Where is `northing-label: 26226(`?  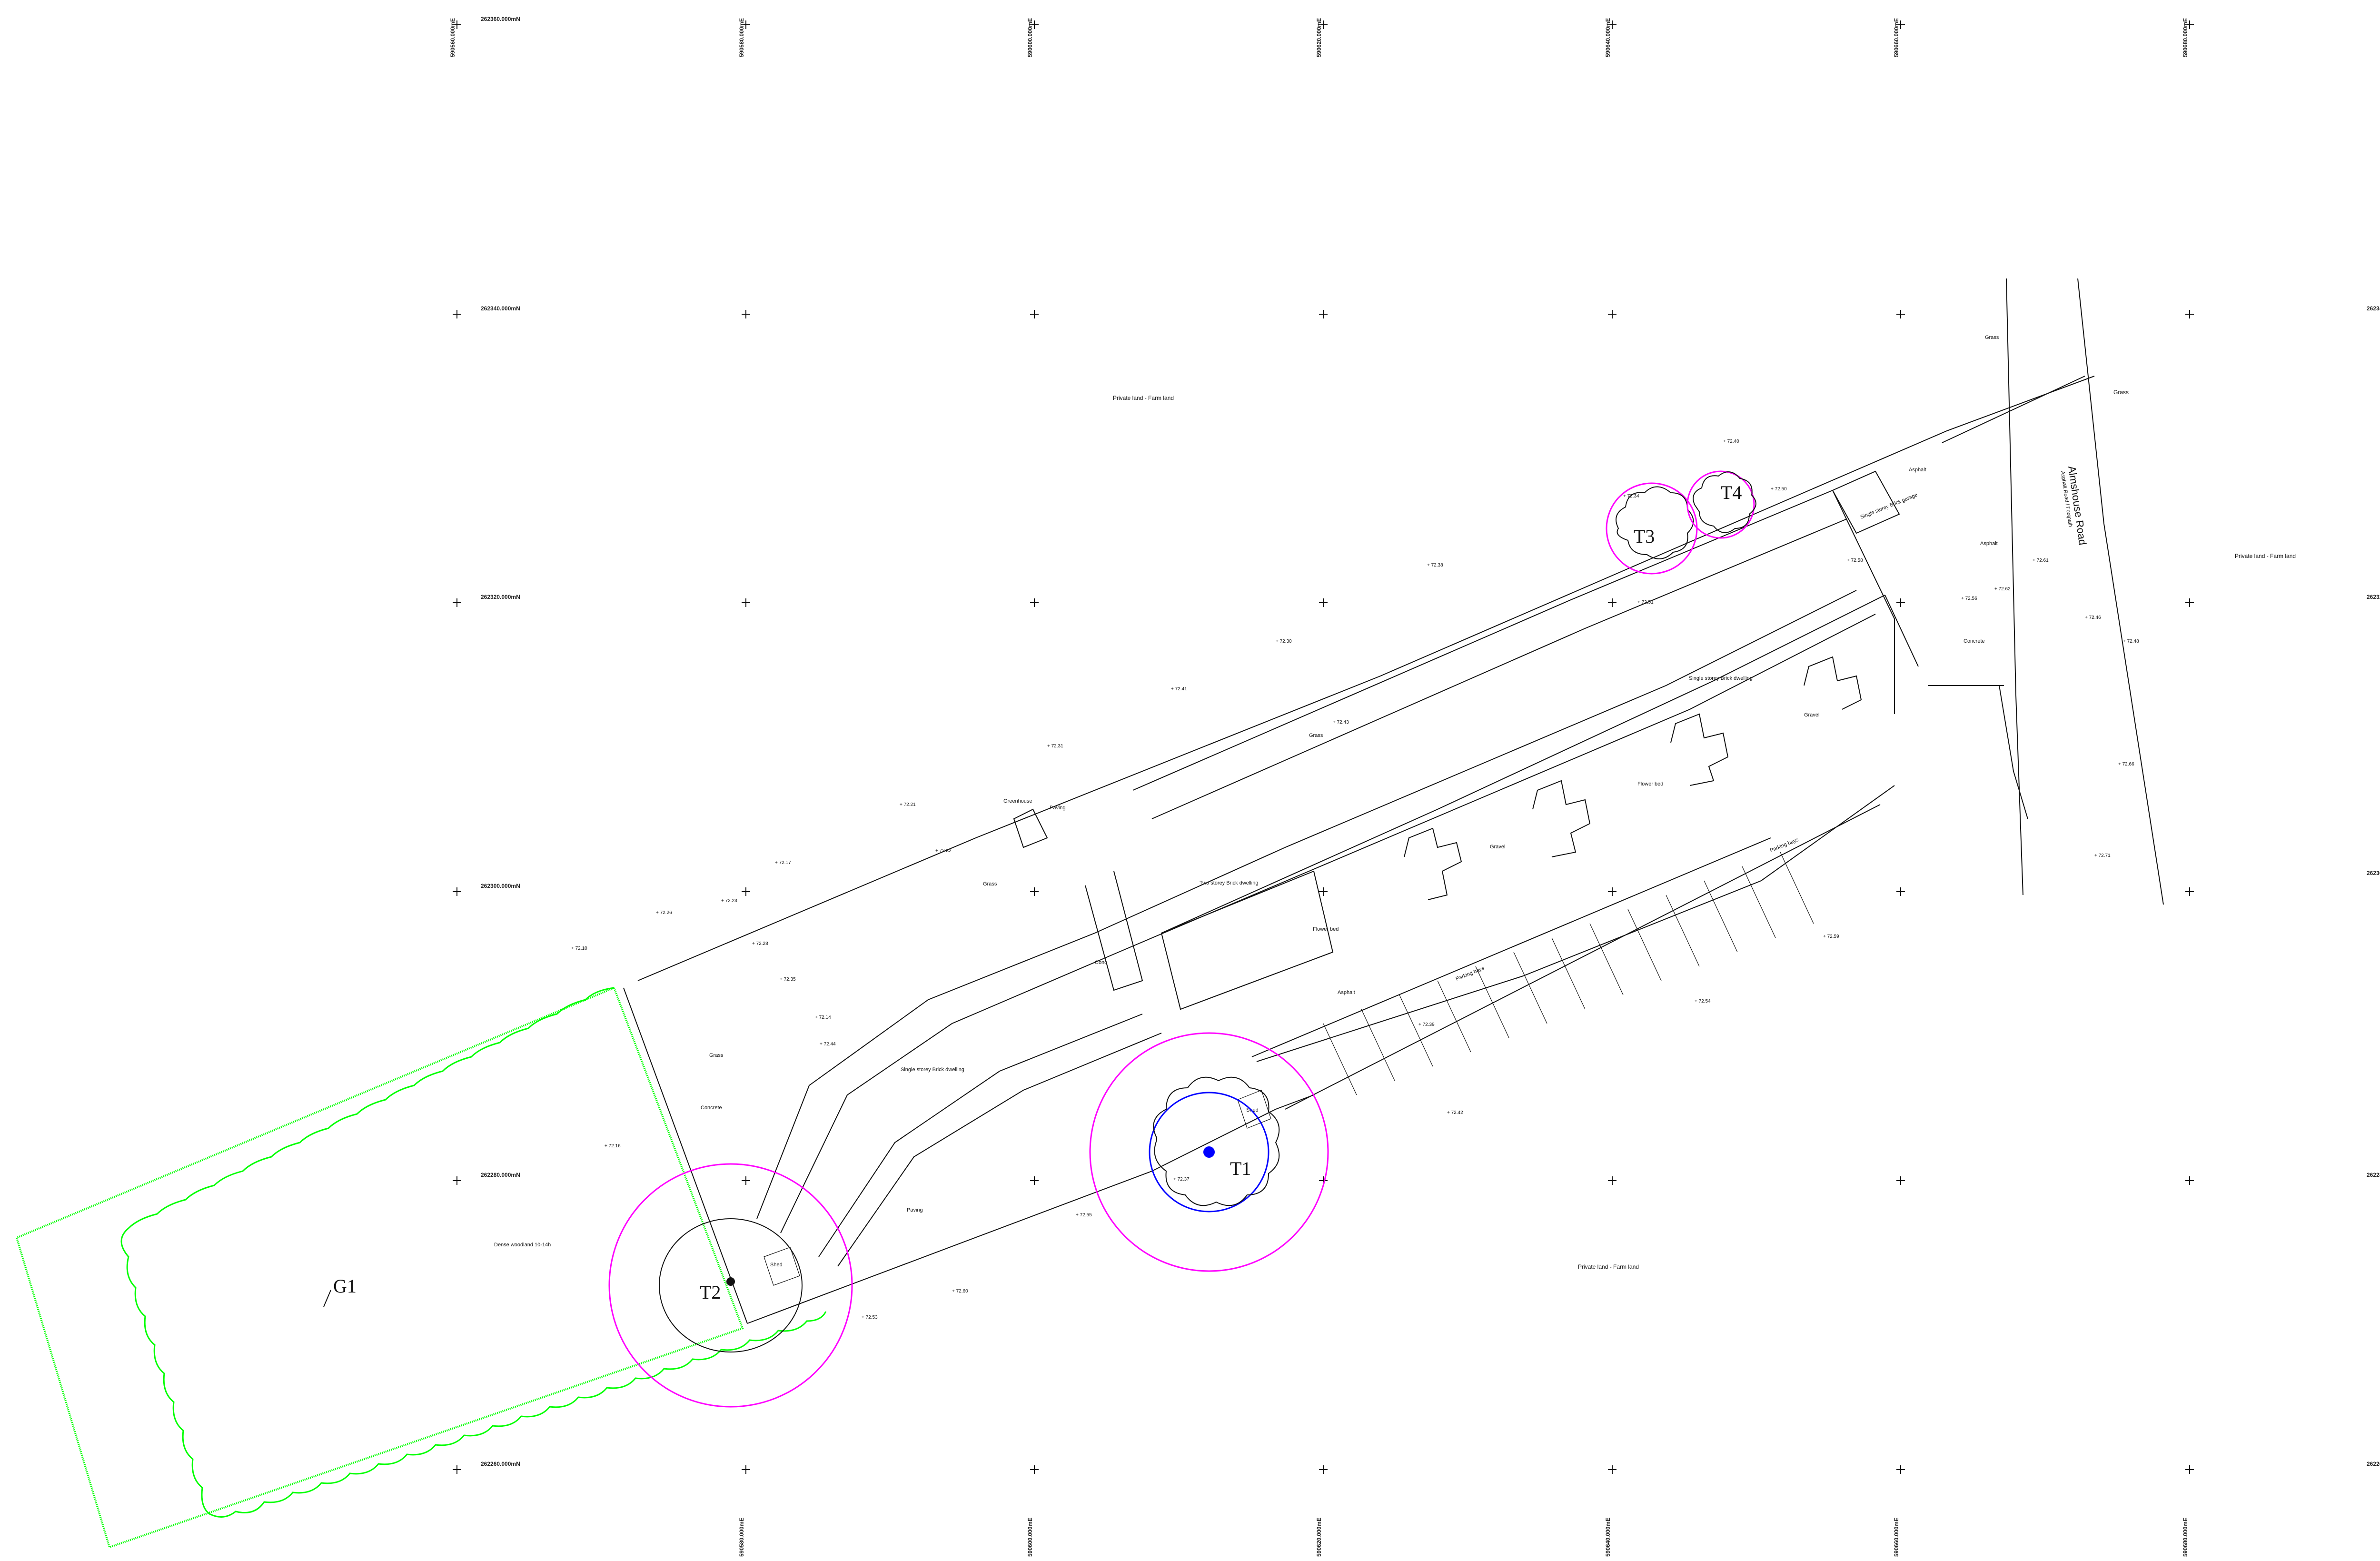 northing-label: 26226( is located at coordinates (2373, 1464).